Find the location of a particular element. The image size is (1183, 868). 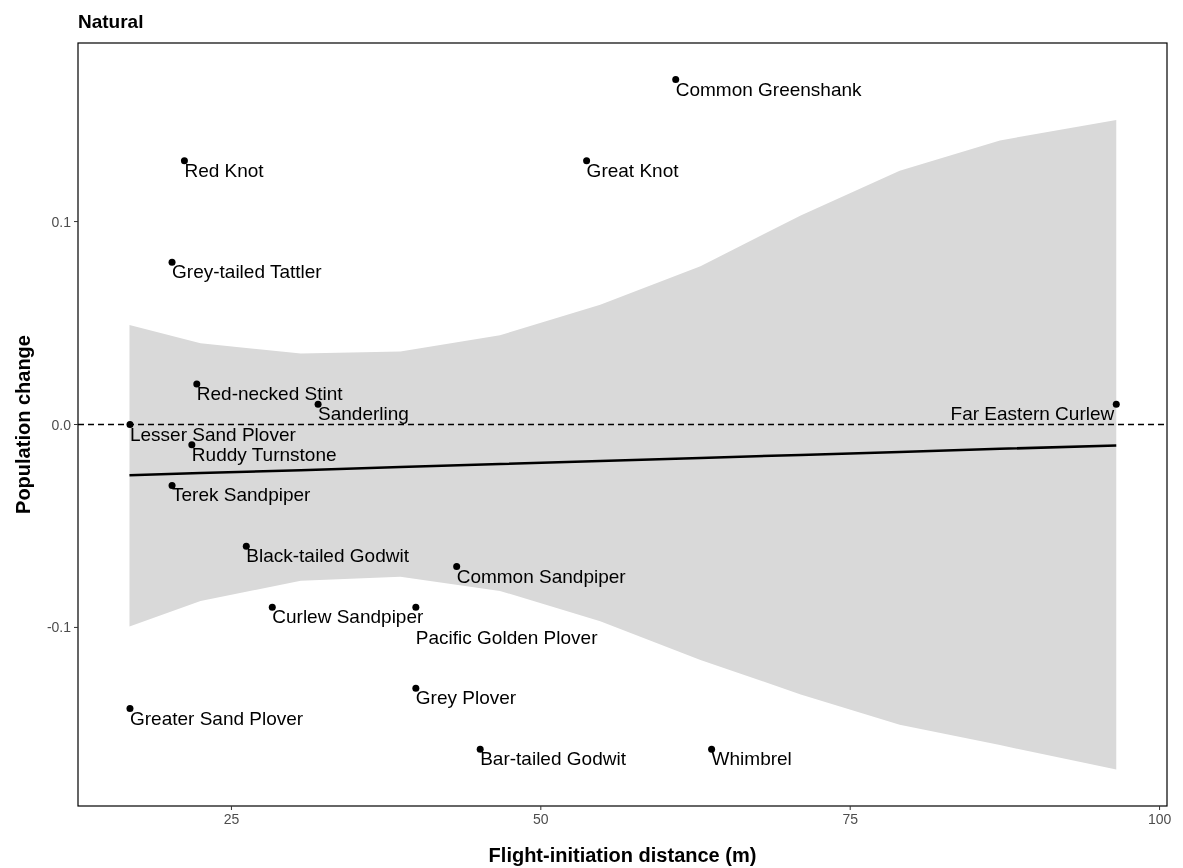

annotation: Lesser Sand Plover is located at coordinates (213, 434).